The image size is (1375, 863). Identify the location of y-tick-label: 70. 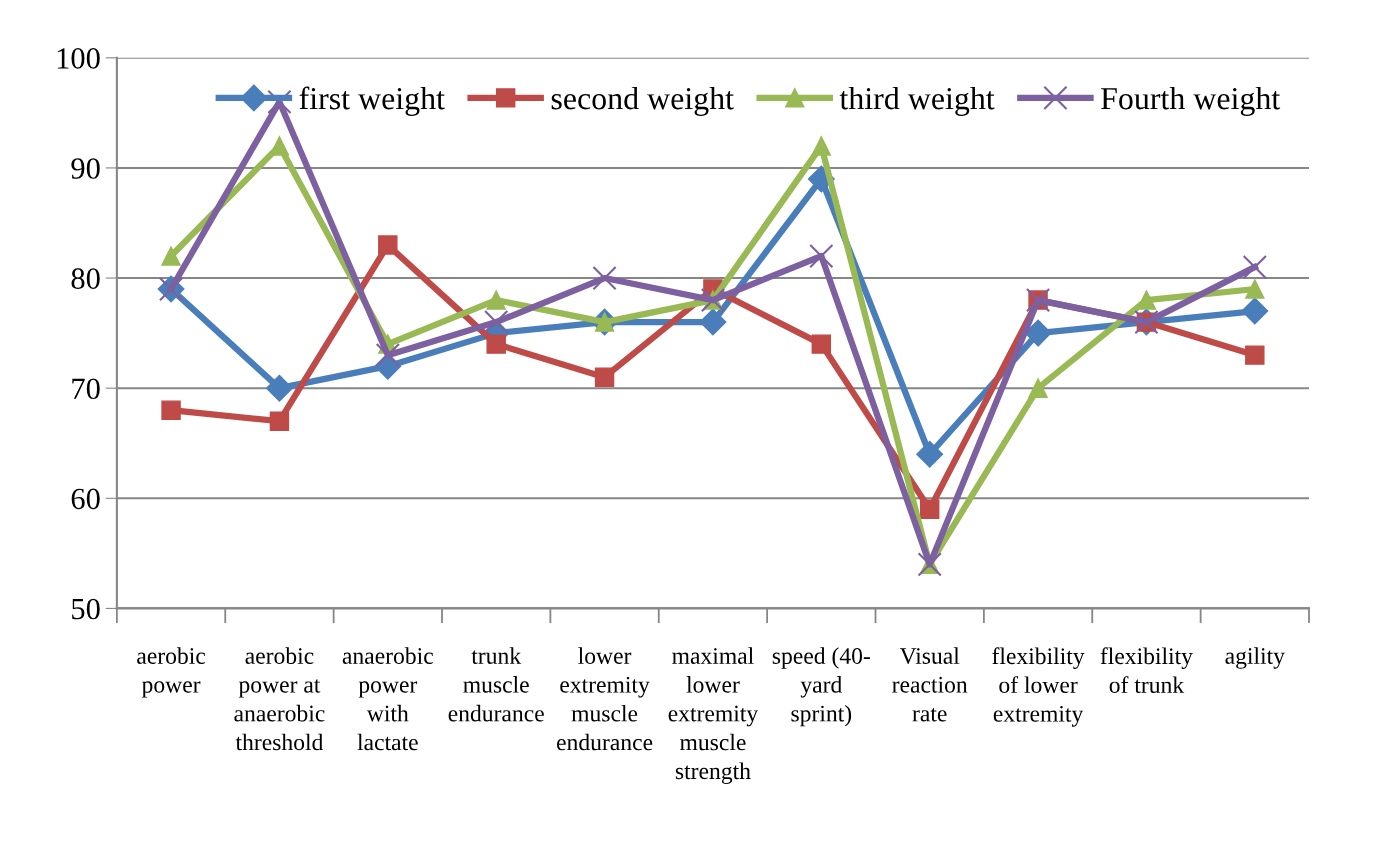
(86, 389).